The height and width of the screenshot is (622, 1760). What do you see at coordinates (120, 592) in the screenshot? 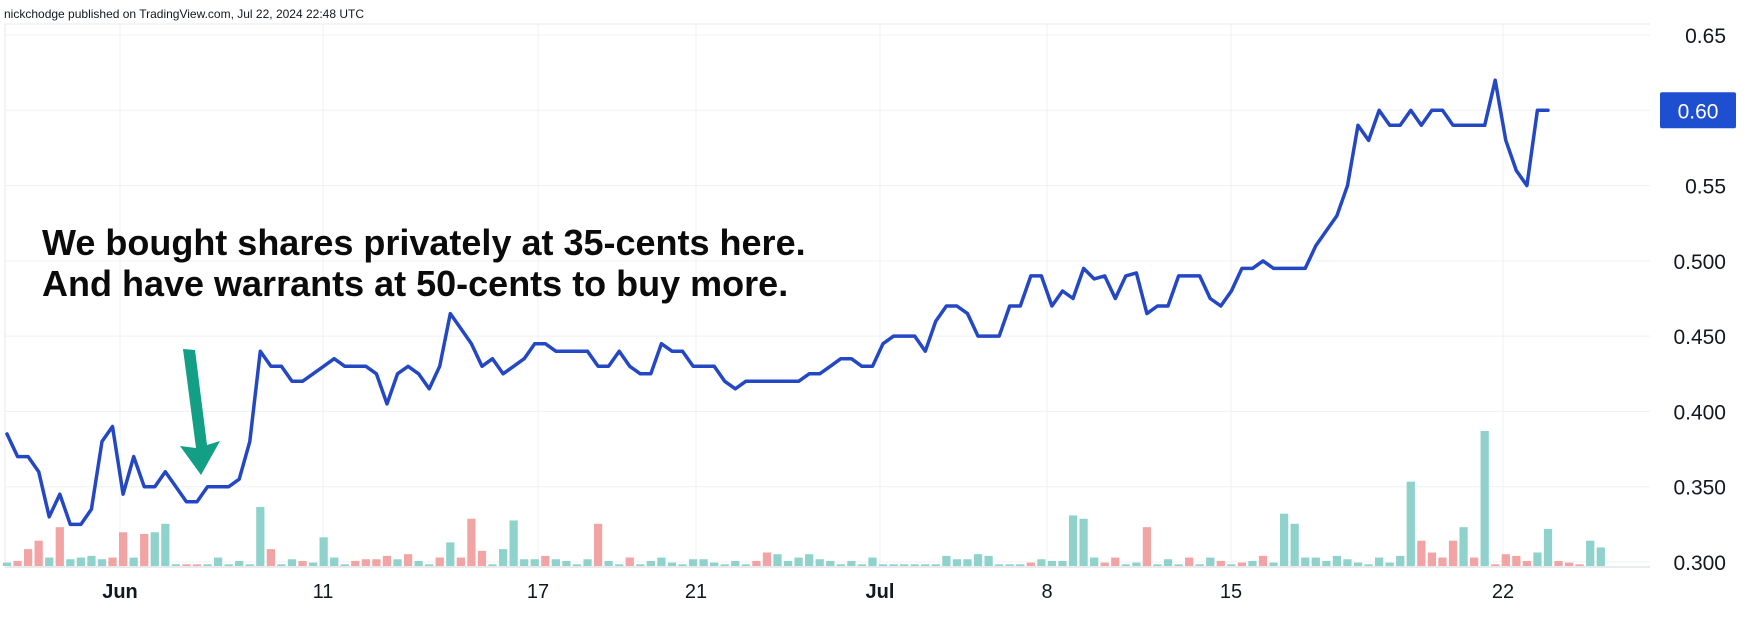
I see `x-tick-label: Jun` at bounding box center [120, 592].